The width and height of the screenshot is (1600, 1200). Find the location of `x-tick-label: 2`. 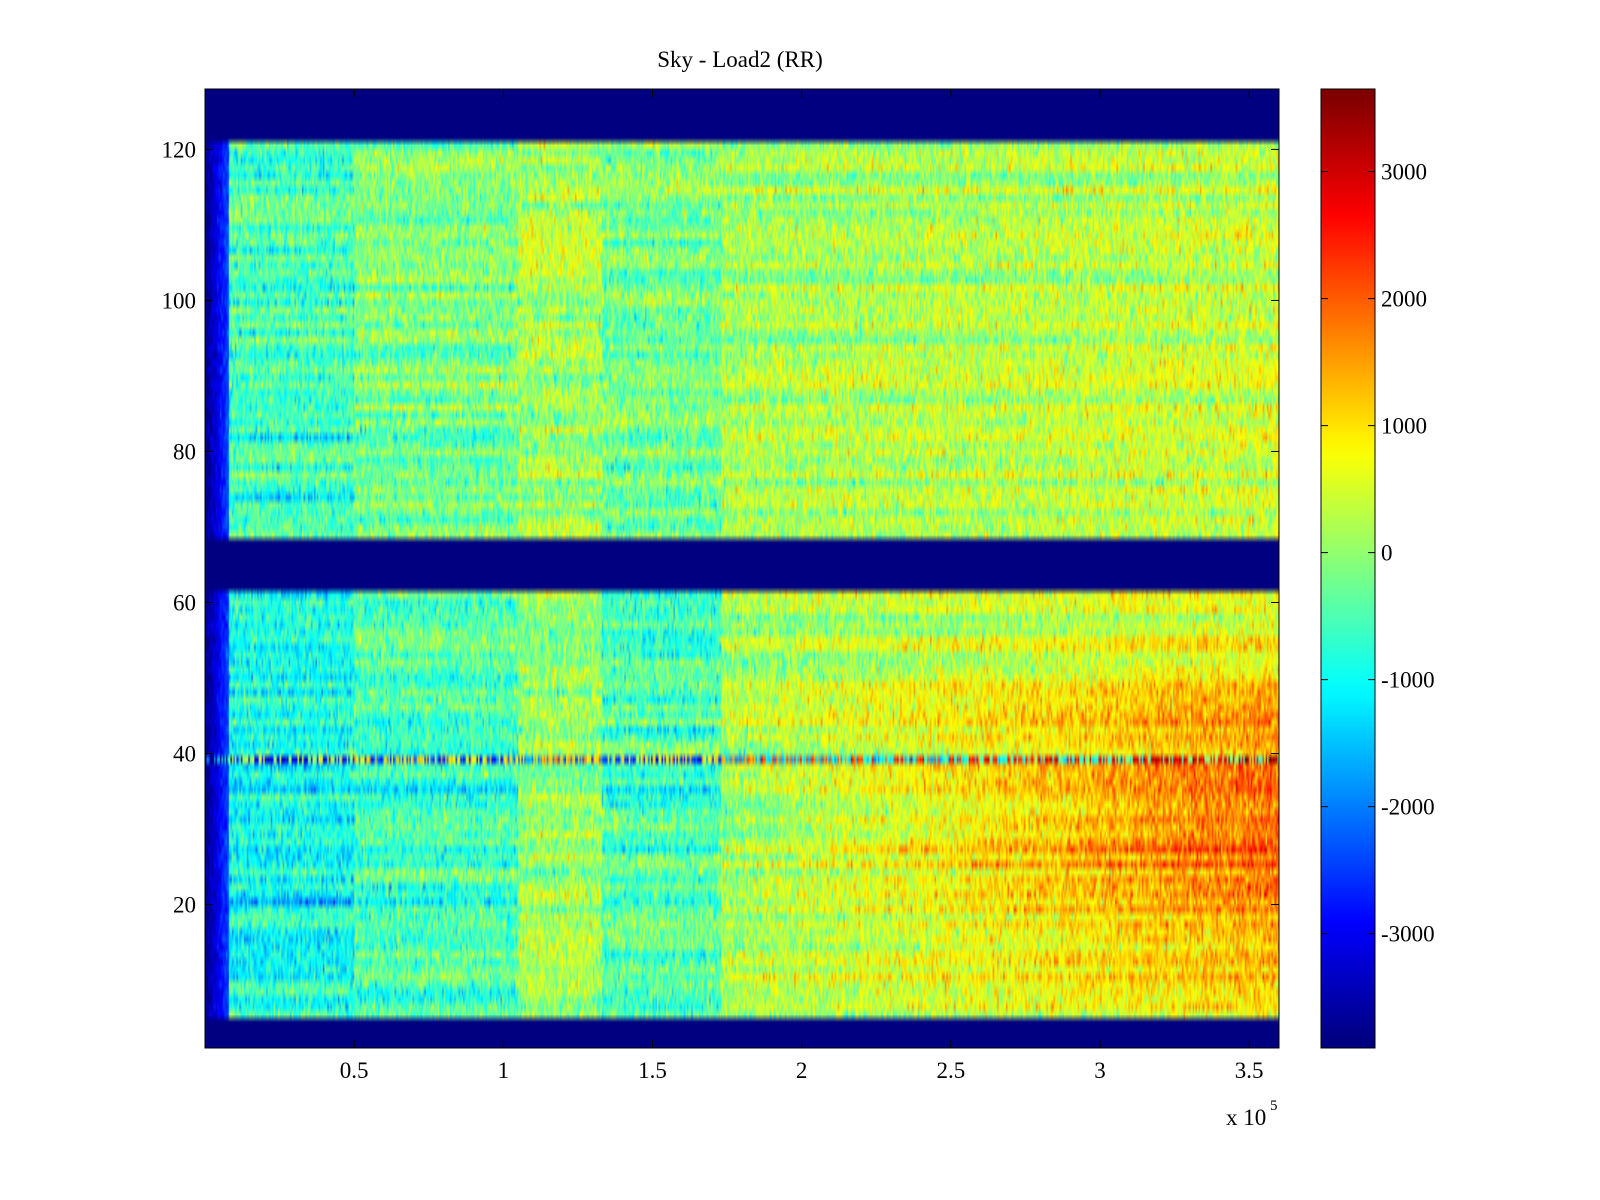

x-tick-label: 2 is located at coordinates (802, 1070).